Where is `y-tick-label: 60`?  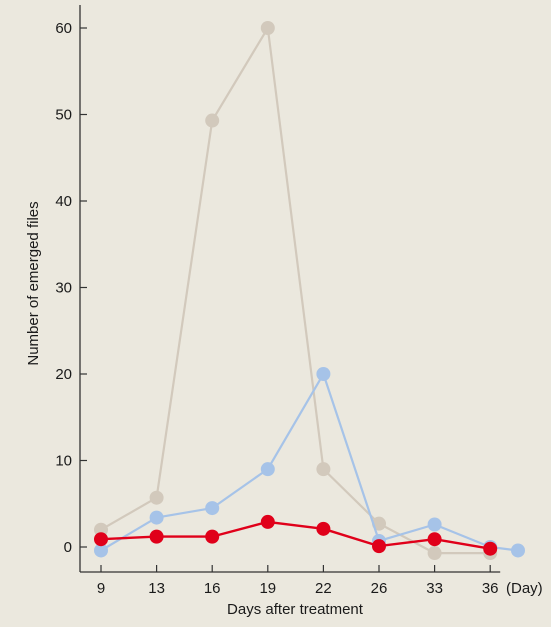 y-tick-label: 60 is located at coordinates (63, 28).